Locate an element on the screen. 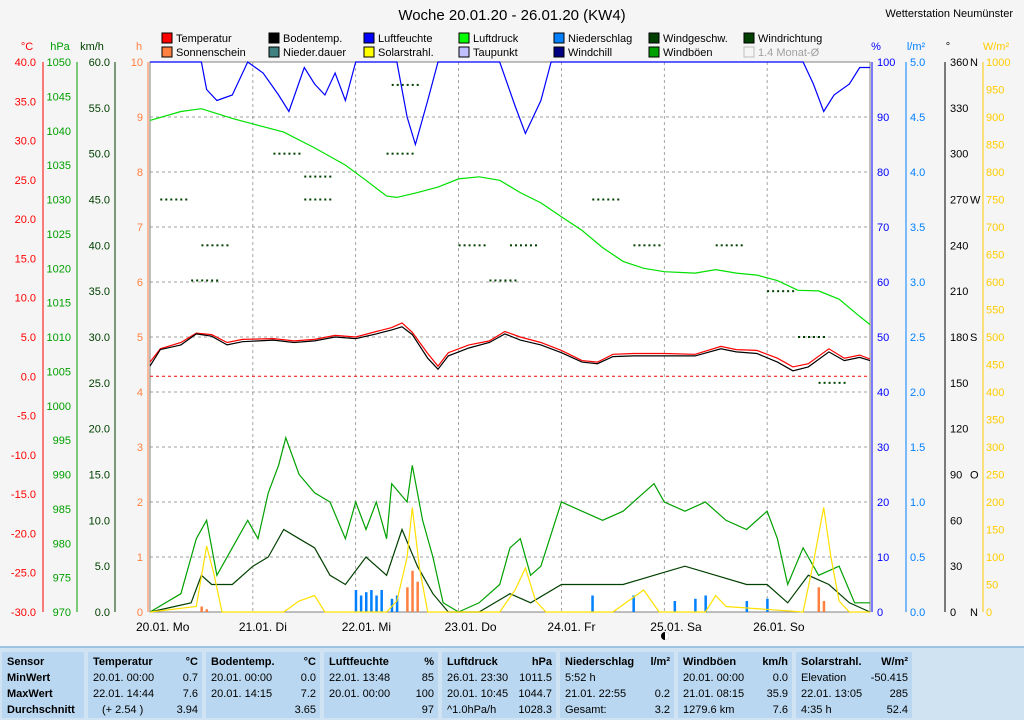 The height and width of the screenshot is (720, 1024). axis-temp-tick: 25.0 is located at coordinates (25, 181).